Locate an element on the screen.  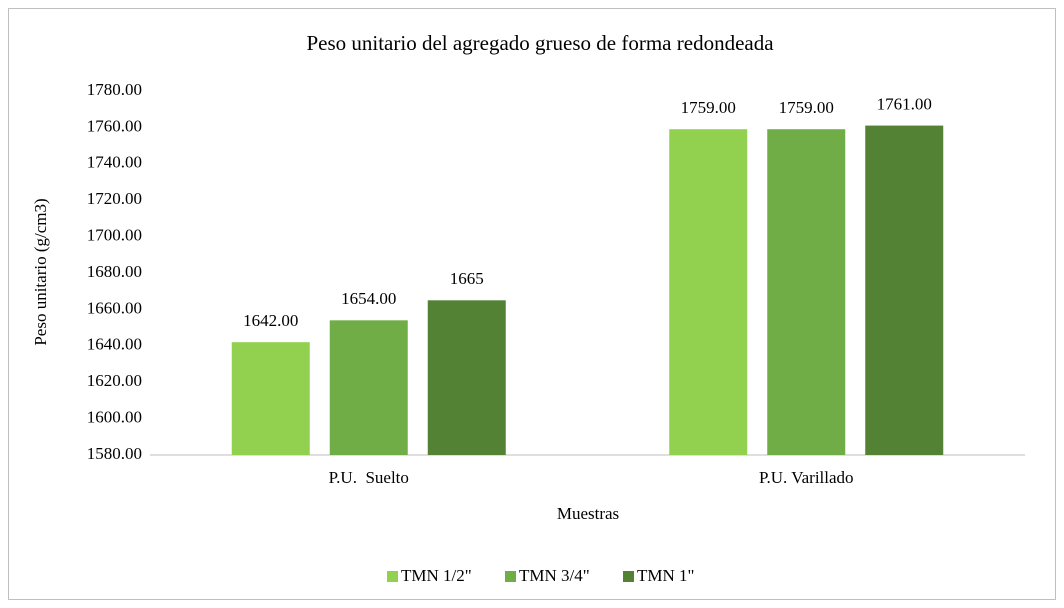
y-tick-label: 1740.00 is located at coordinates (114, 162).